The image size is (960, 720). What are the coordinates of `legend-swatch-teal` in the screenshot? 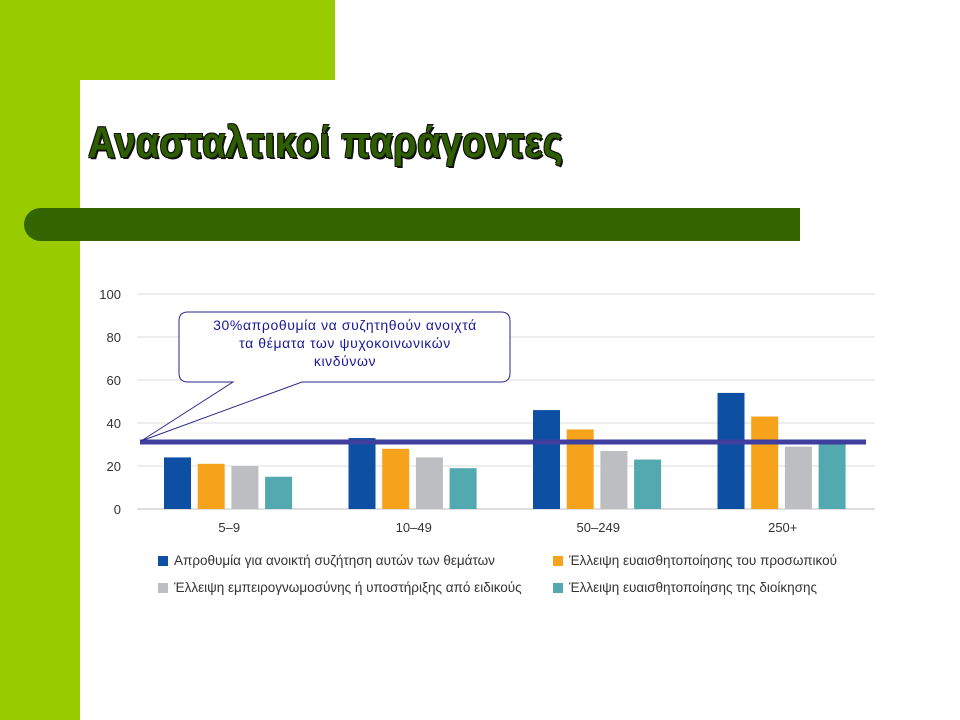 It's located at (558, 587).